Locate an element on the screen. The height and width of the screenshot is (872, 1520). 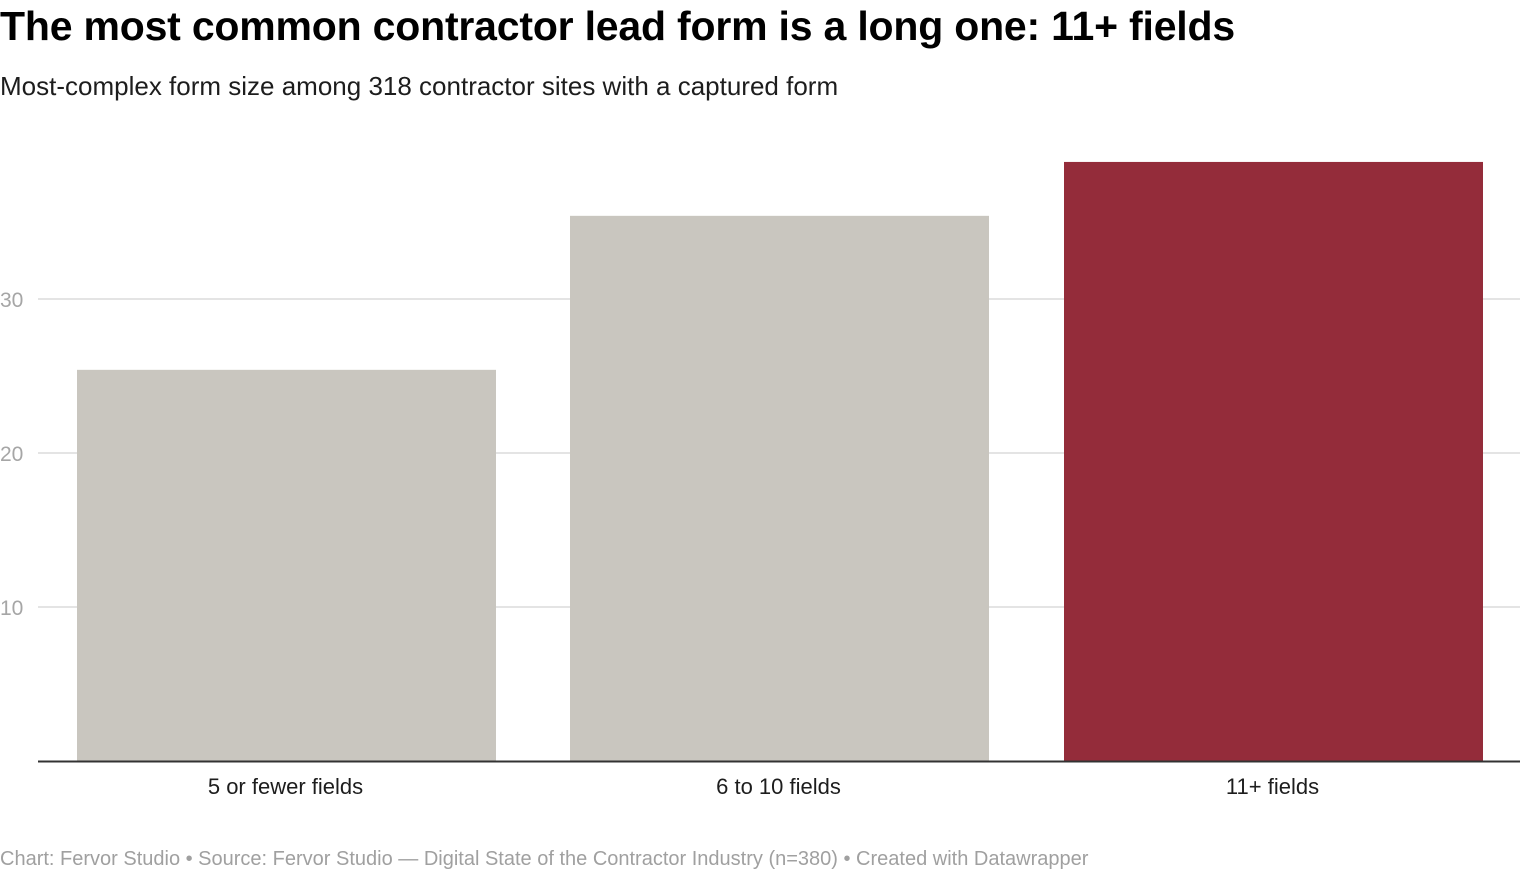
y-tick-label: 30 is located at coordinates (11, 300).